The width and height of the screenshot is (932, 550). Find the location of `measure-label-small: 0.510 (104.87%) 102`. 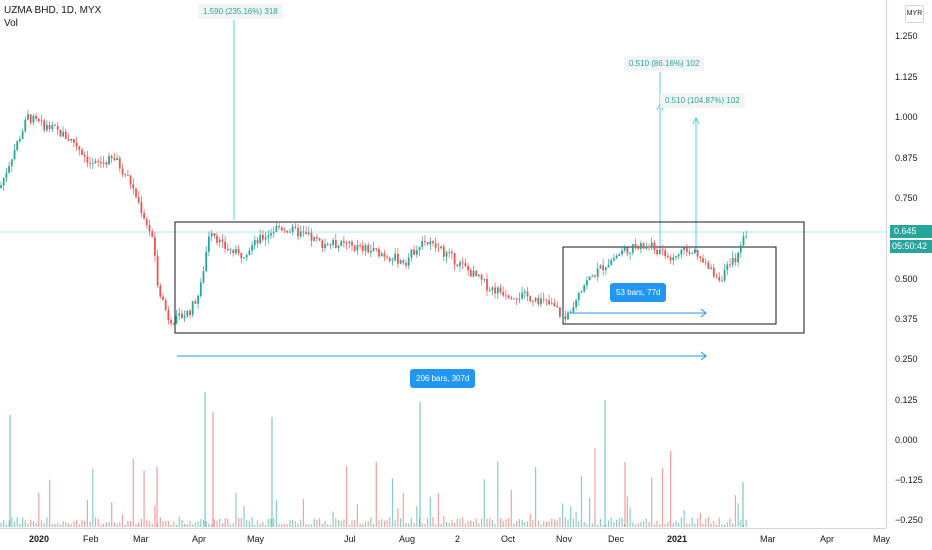

measure-label-small: 0.510 (104.87%) 102 is located at coordinates (702, 100).